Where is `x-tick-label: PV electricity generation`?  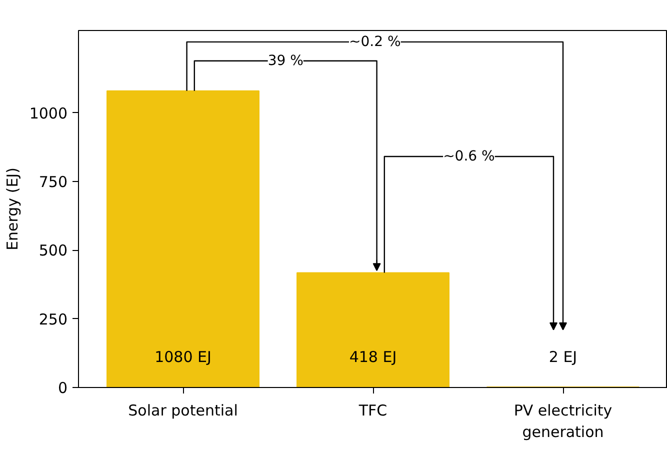
x-tick-label: PV electricity generation is located at coordinates (563, 422).